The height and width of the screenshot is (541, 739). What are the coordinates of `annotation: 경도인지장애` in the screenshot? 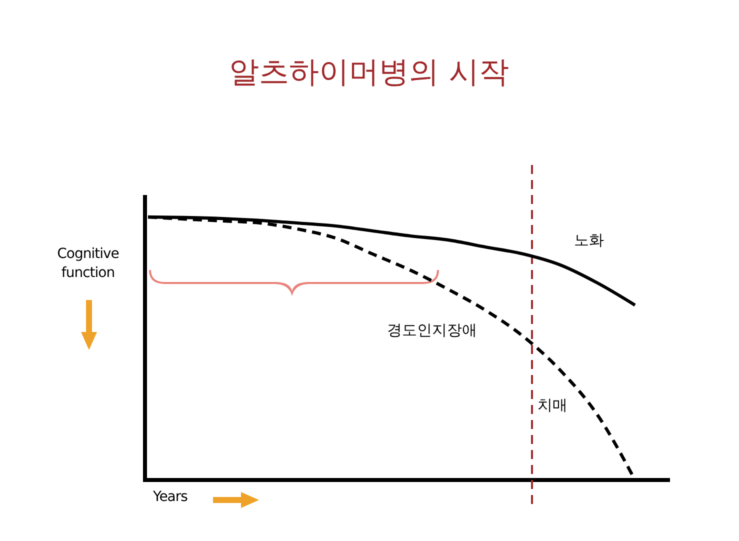 It's located at (432, 330).